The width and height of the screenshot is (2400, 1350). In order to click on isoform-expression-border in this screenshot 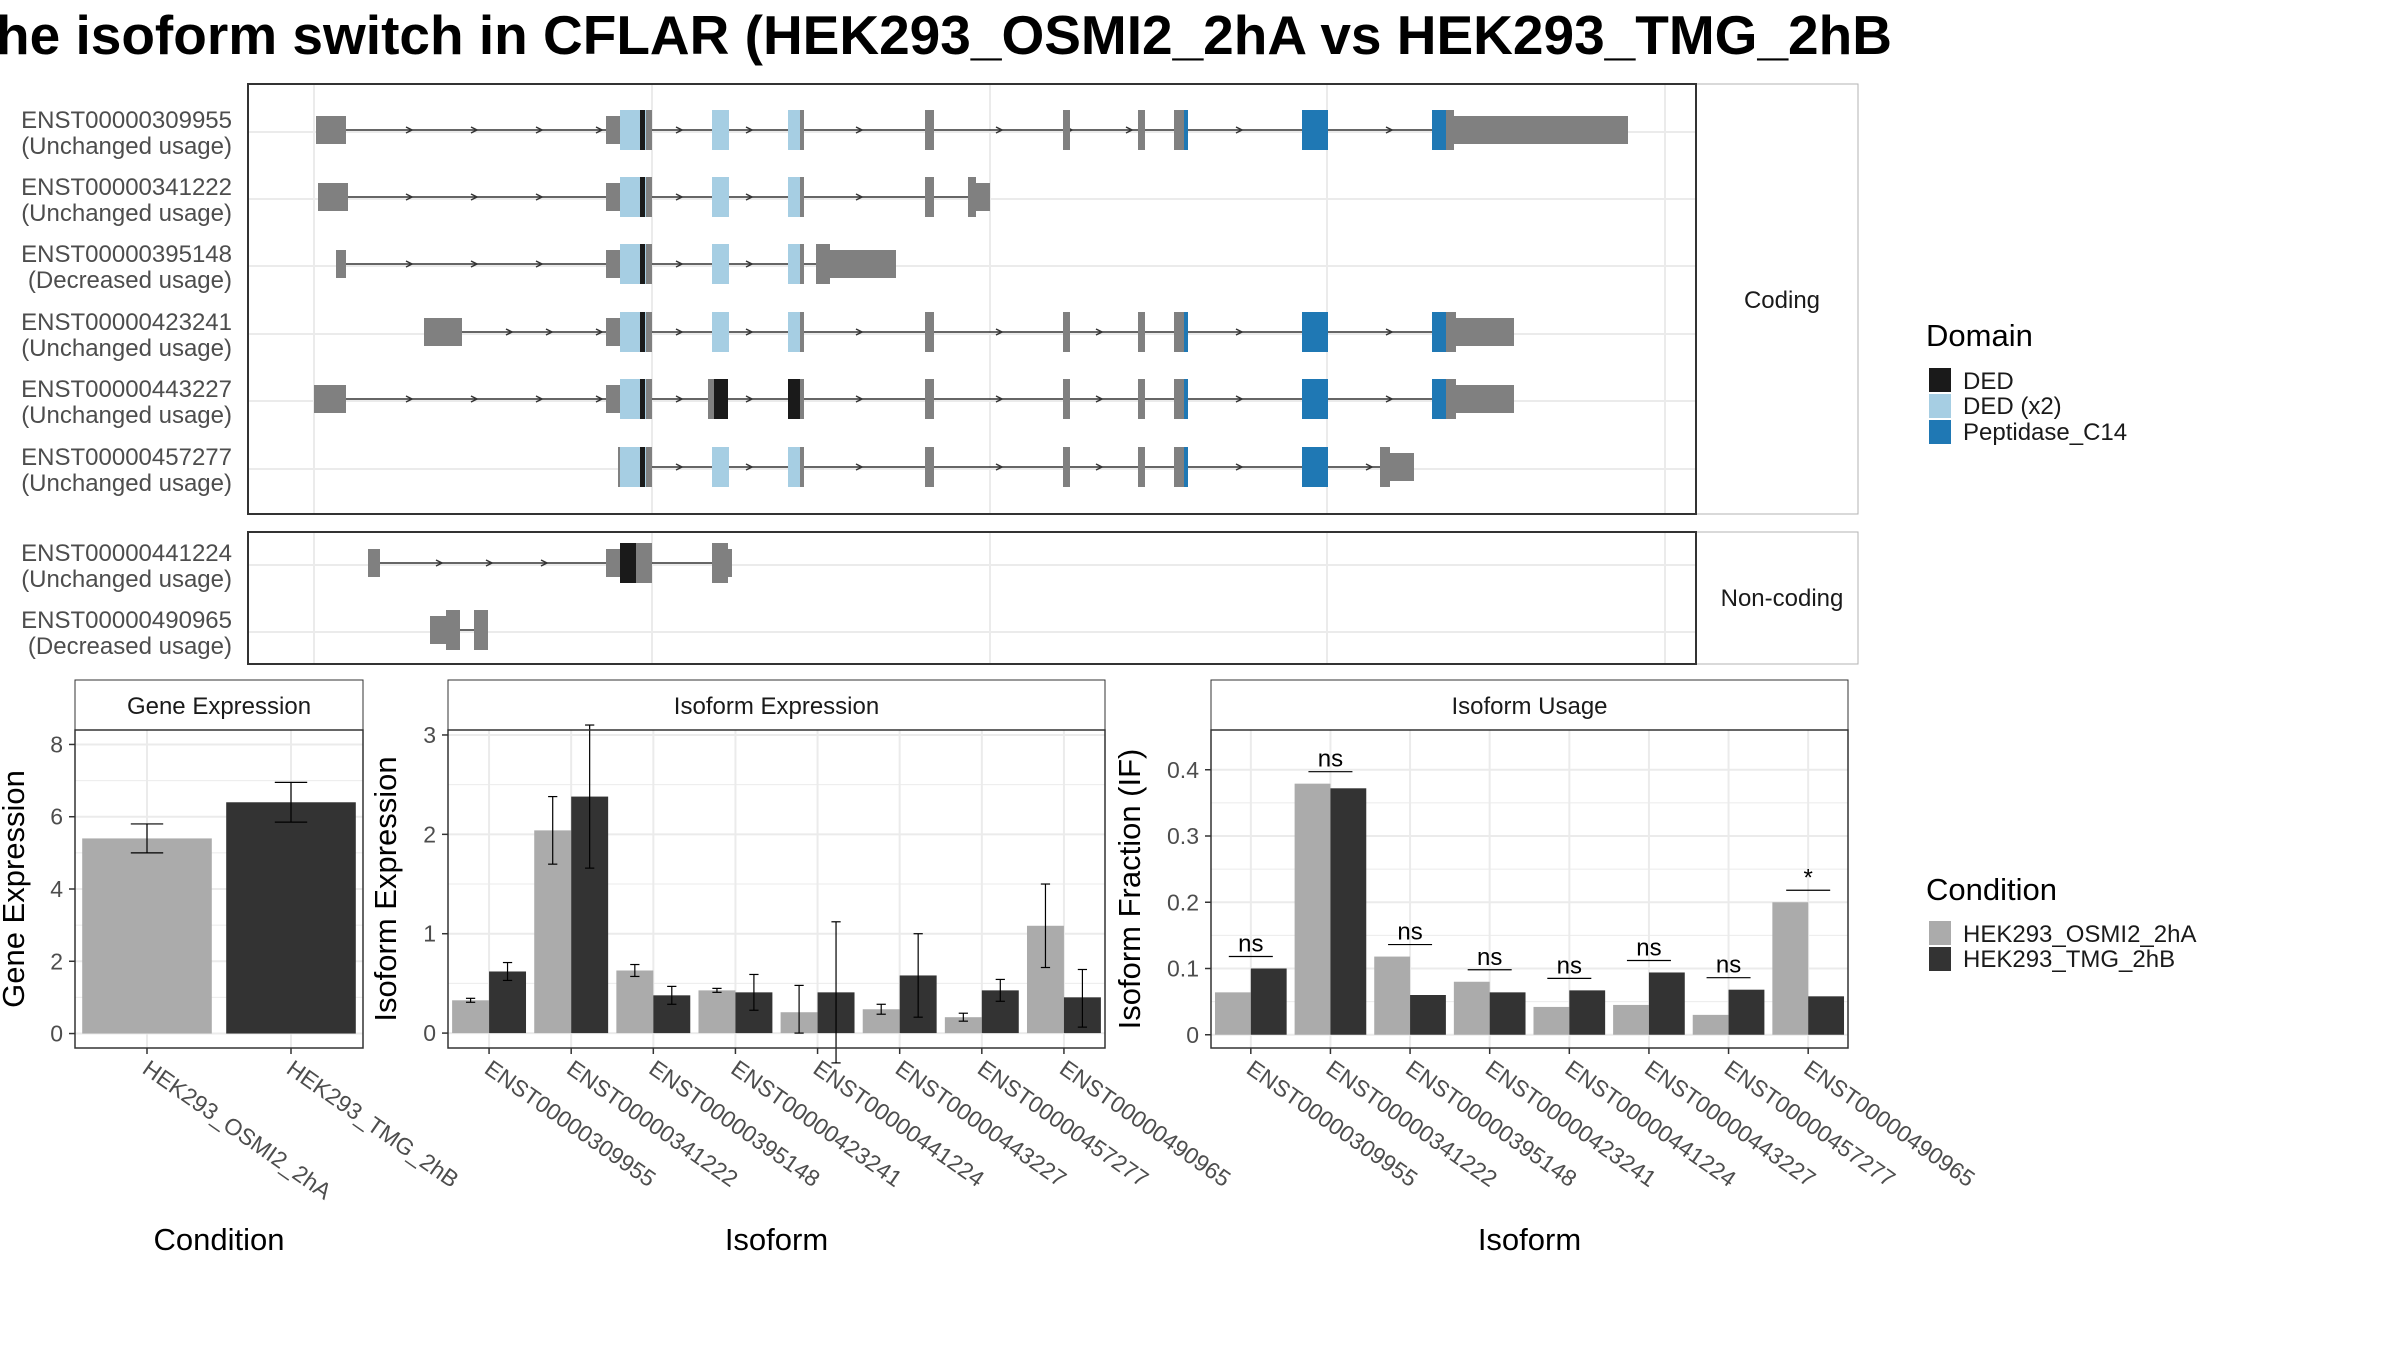, I will do `click(776, 889)`.